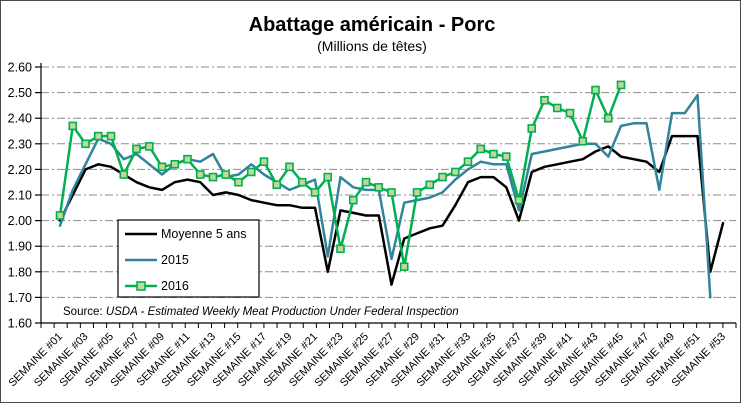  What do you see at coordinates (20, 272) in the screenshot?
I see `y-tick-label: 1.80` at bounding box center [20, 272].